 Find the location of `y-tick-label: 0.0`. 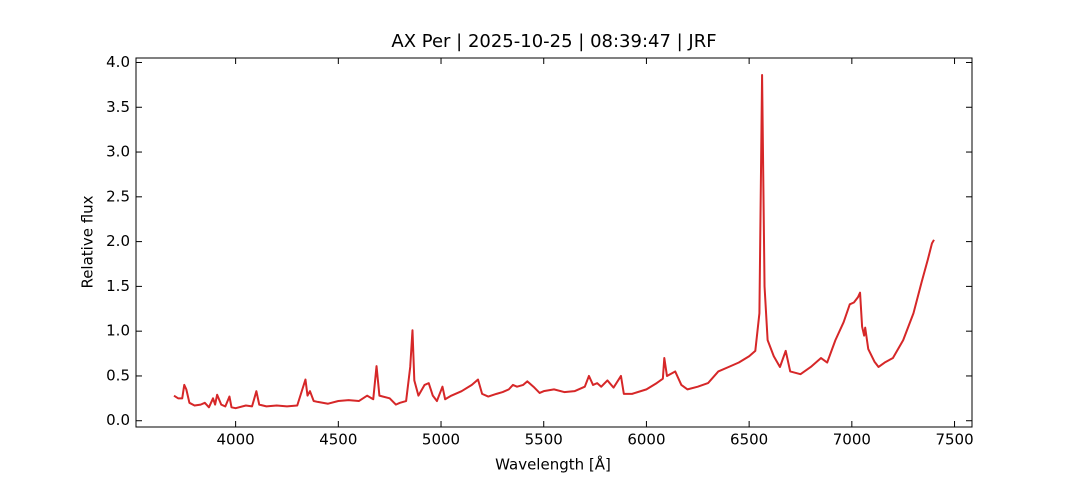

y-tick-label: 0.0 is located at coordinates (118, 420).